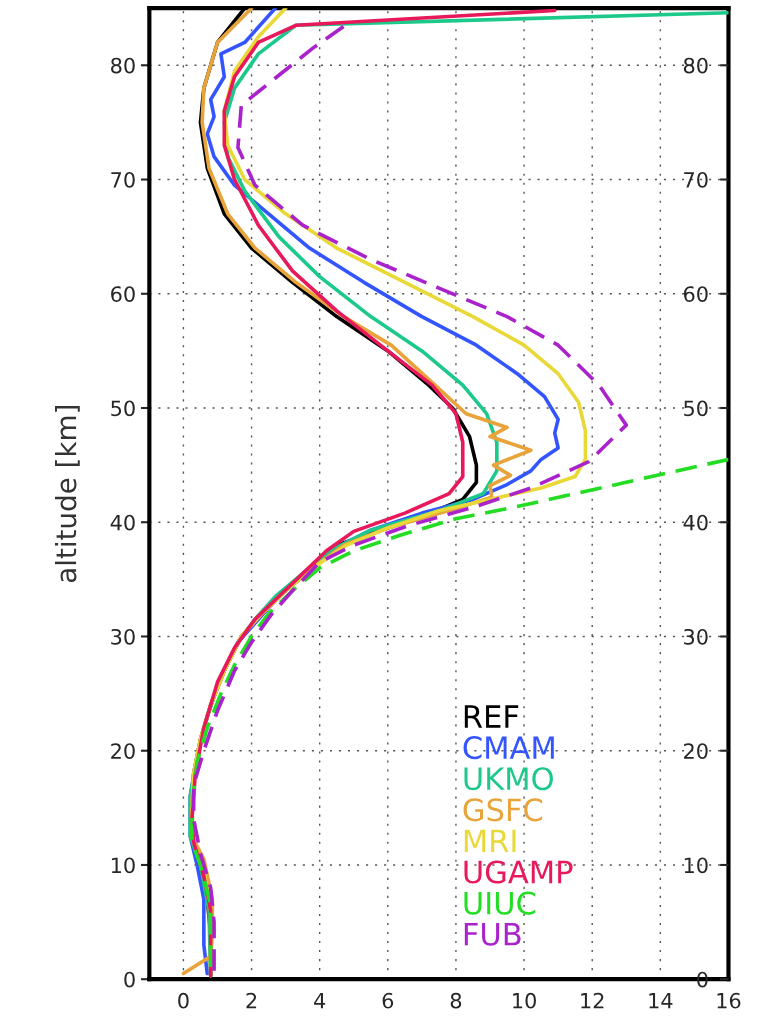 This screenshot has height=1020, width=762. What do you see at coordinates (320, 1001) in the screenshot?
I see `x-tick-label: 4` at bounding box center [320, 1001].